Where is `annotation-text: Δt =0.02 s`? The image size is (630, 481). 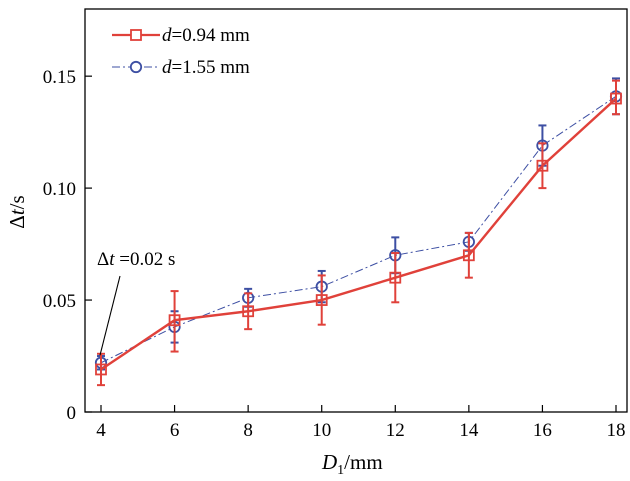
annotation-text: Δt =0.02 s is located at coordinates (136, 259).